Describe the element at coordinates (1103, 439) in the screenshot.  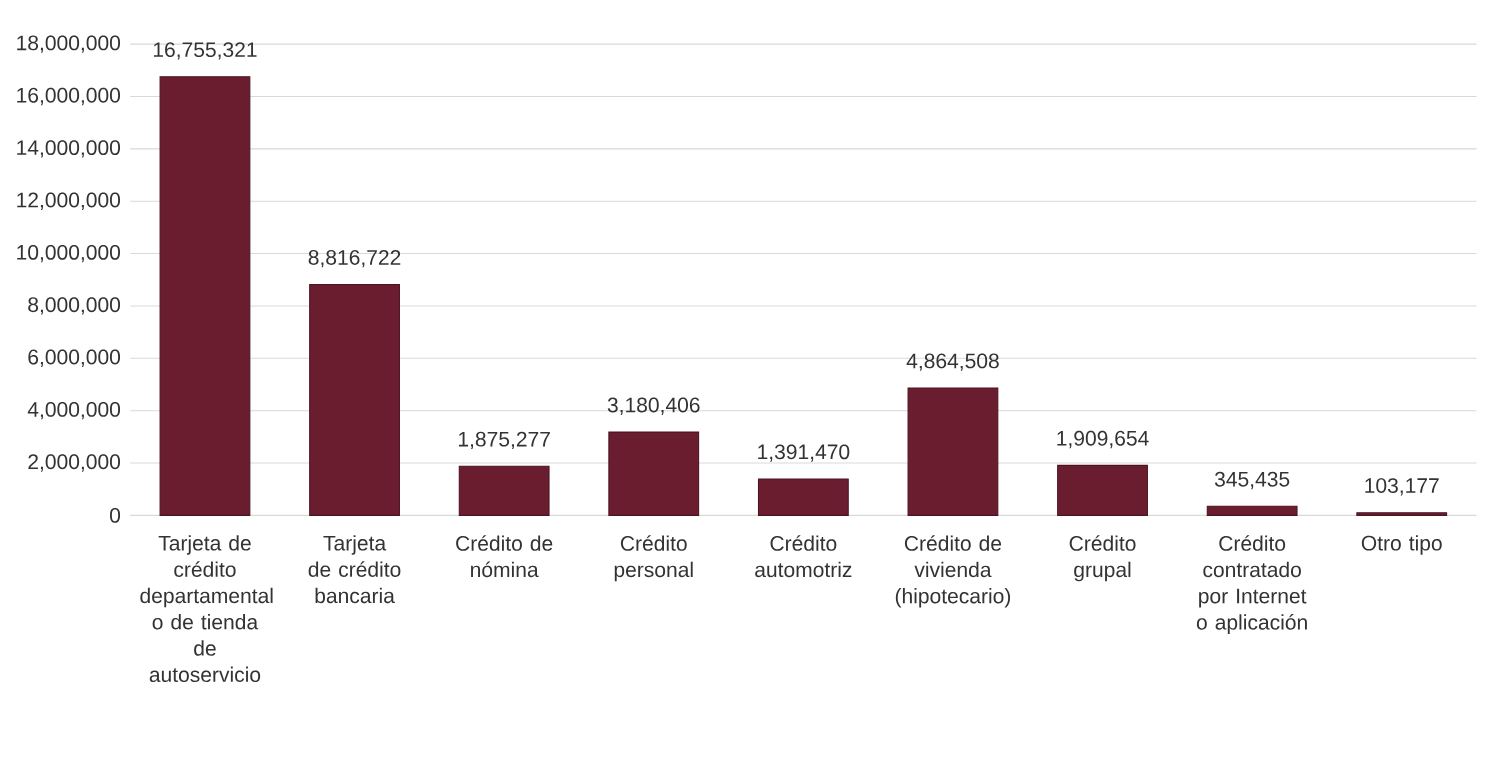
I see `data-label: 1,909,654` at that location.